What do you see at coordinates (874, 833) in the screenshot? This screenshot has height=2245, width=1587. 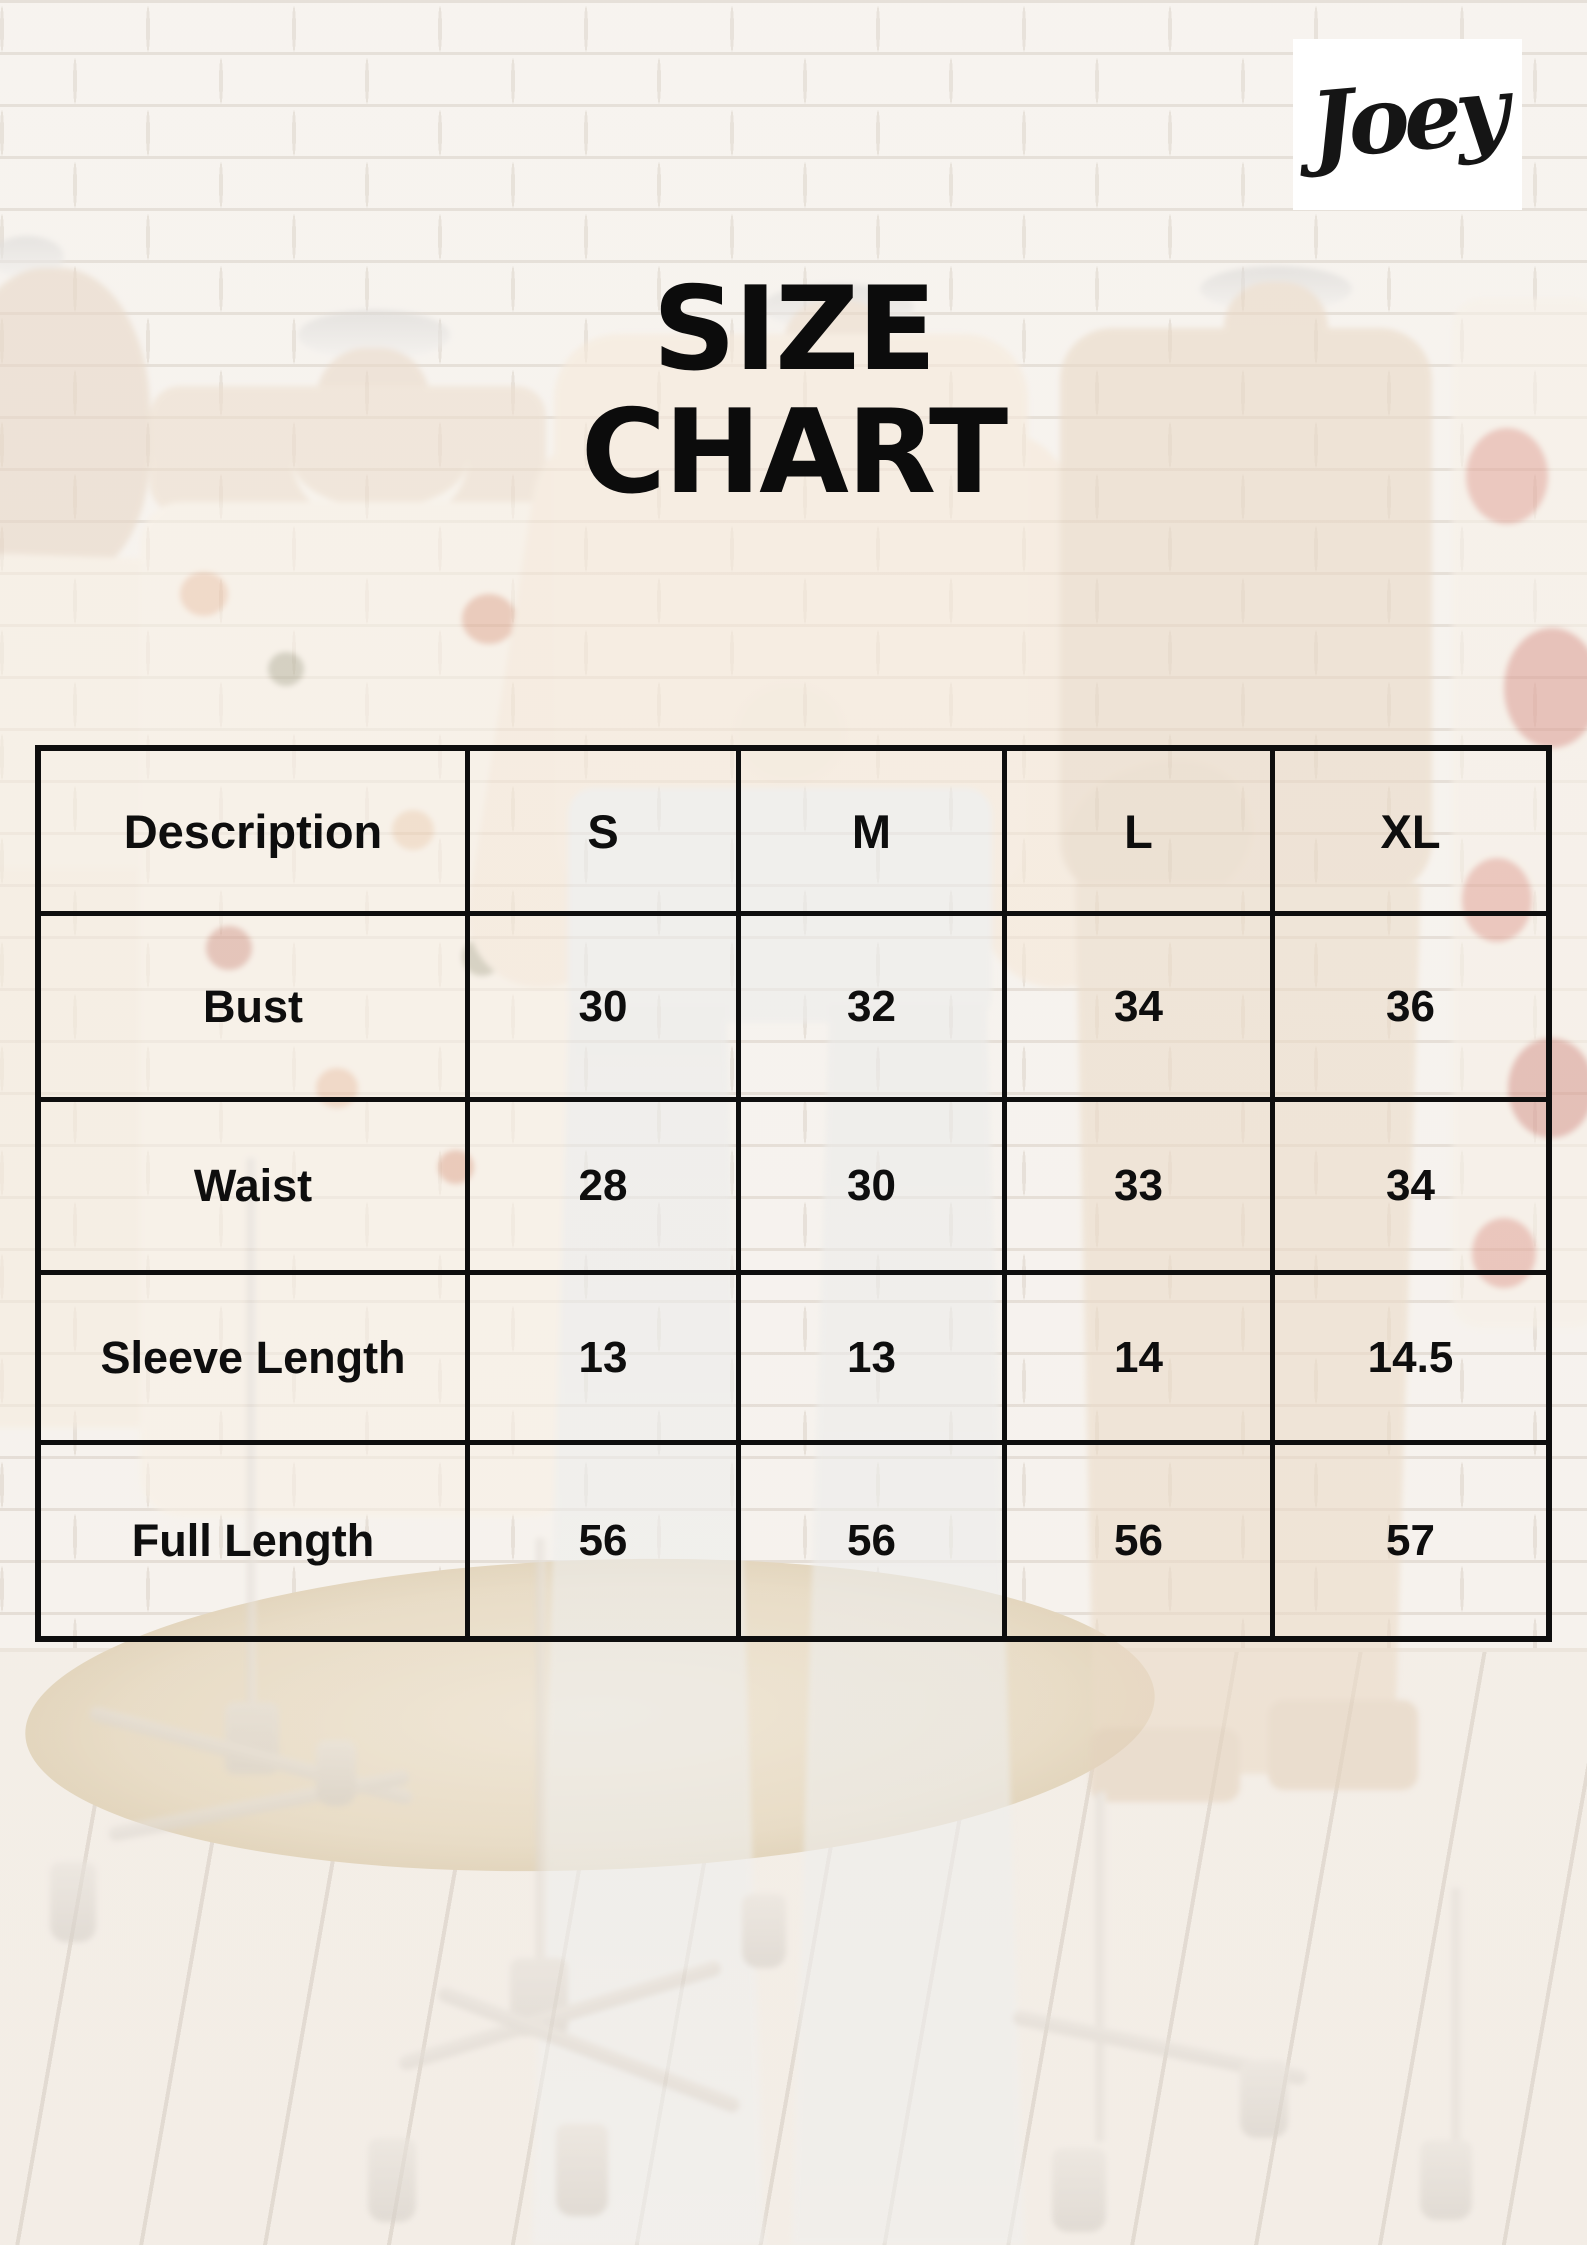 I see `header-cell-m: M` at bounding box center [874, 833].